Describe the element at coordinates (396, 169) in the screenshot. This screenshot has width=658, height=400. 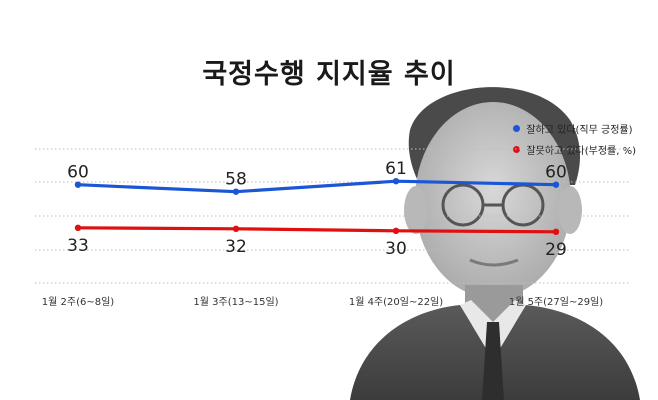
I see `data-label-0-2: 61` at that location.